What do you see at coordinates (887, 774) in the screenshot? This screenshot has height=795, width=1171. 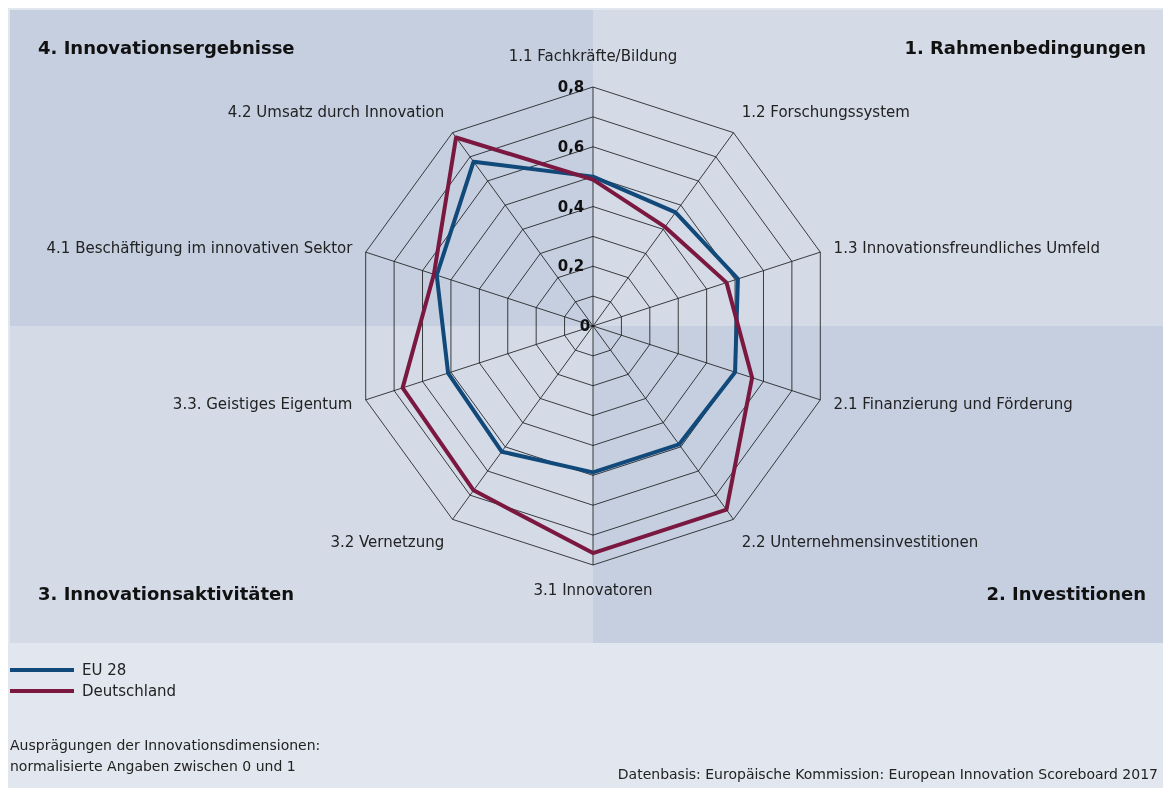 I see `text: Datenbasis: Europäische Kommission: European Innovation Scoreboard 2017` at bounding box center [887, 774].